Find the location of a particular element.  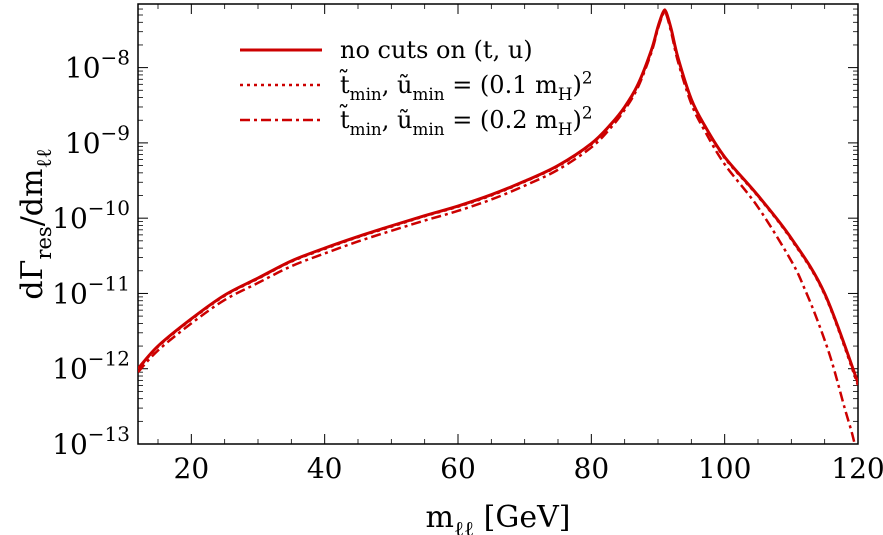

x-tick-label: 120 is located at coordinates (857, 468).